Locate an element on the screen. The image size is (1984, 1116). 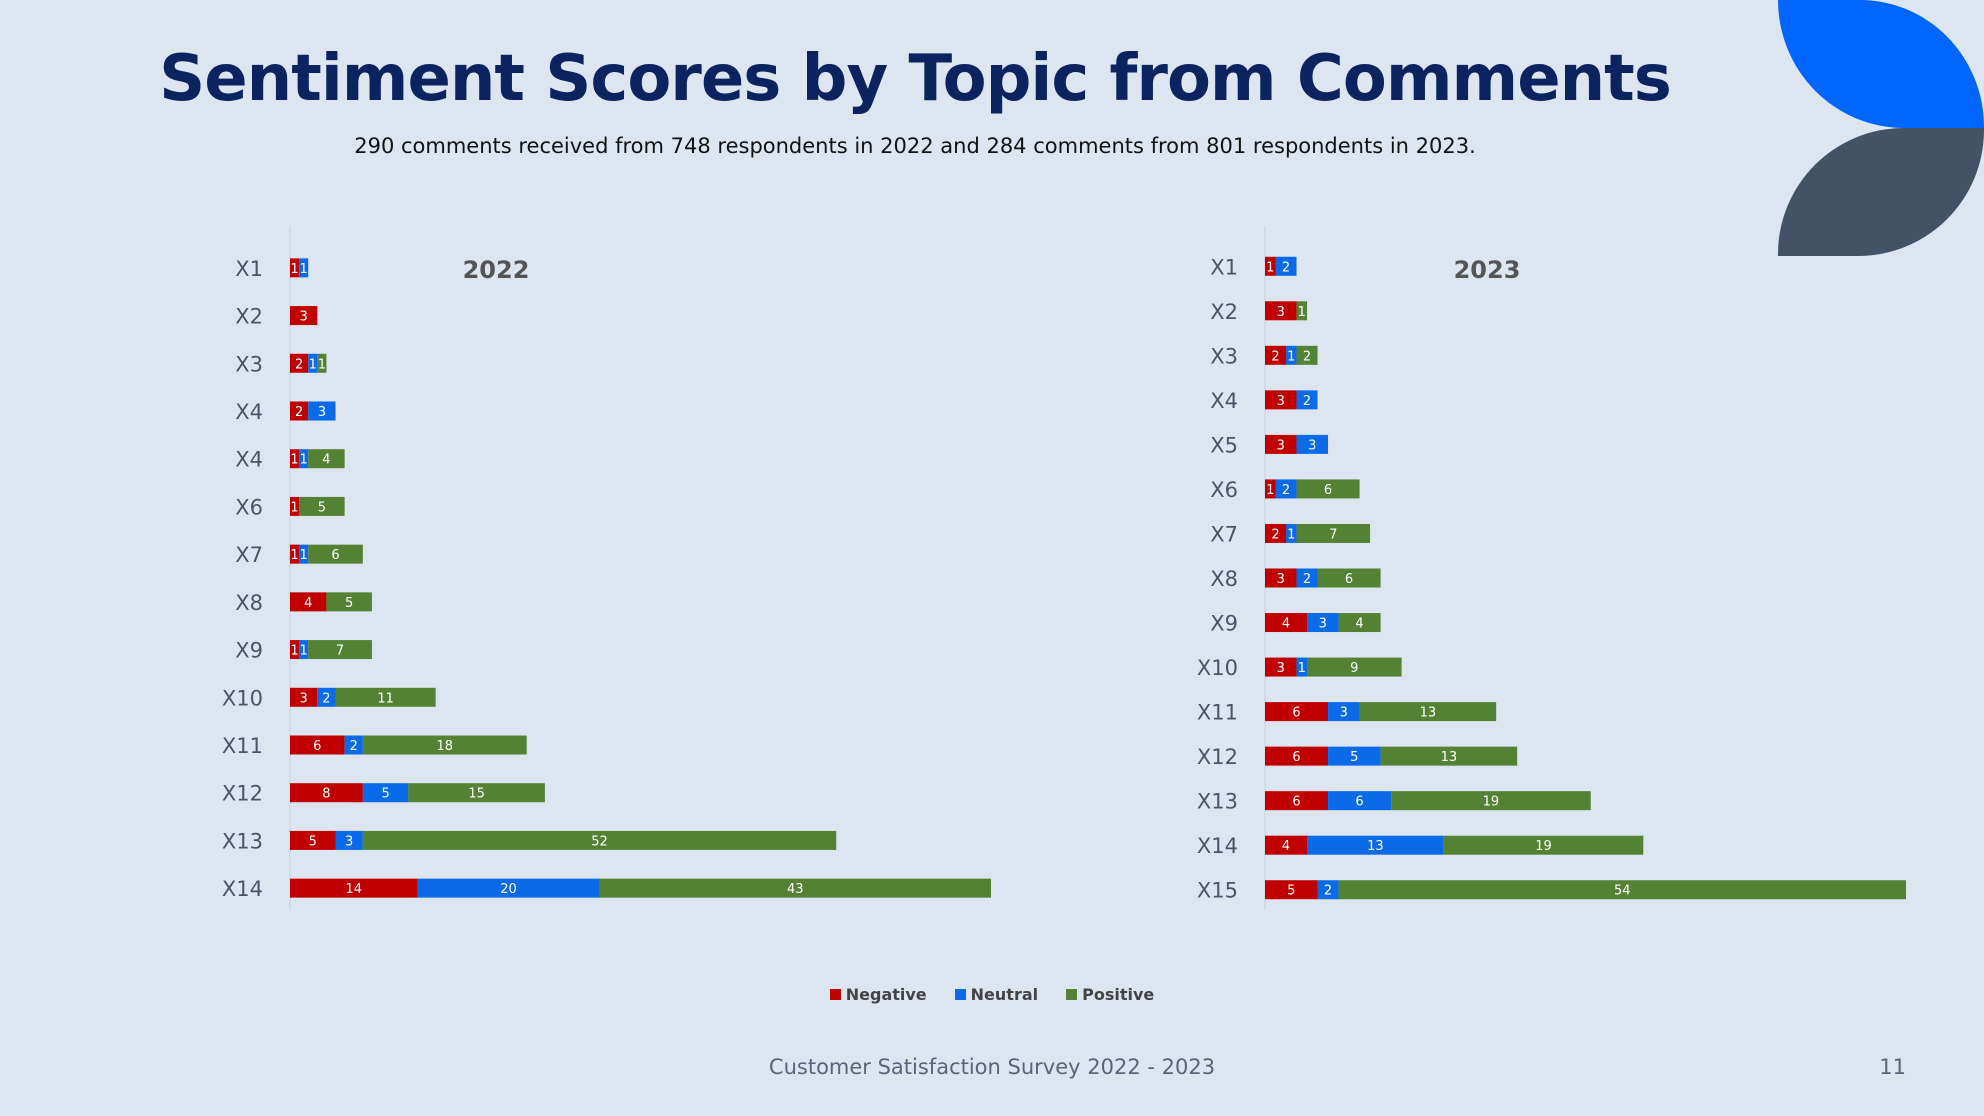
legend-item-positive: Positive is located at coordinates (1110, 994).